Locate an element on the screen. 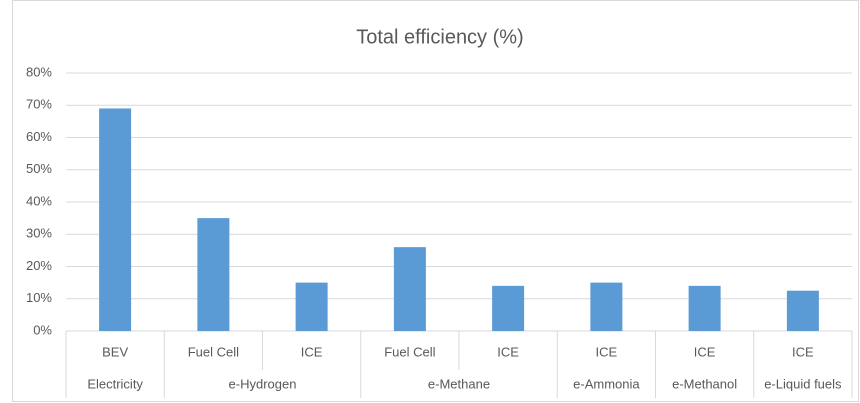 The height and width of the screenshot is (403, 860). x-tick-label: BEV is located at coordinates (115, 351).